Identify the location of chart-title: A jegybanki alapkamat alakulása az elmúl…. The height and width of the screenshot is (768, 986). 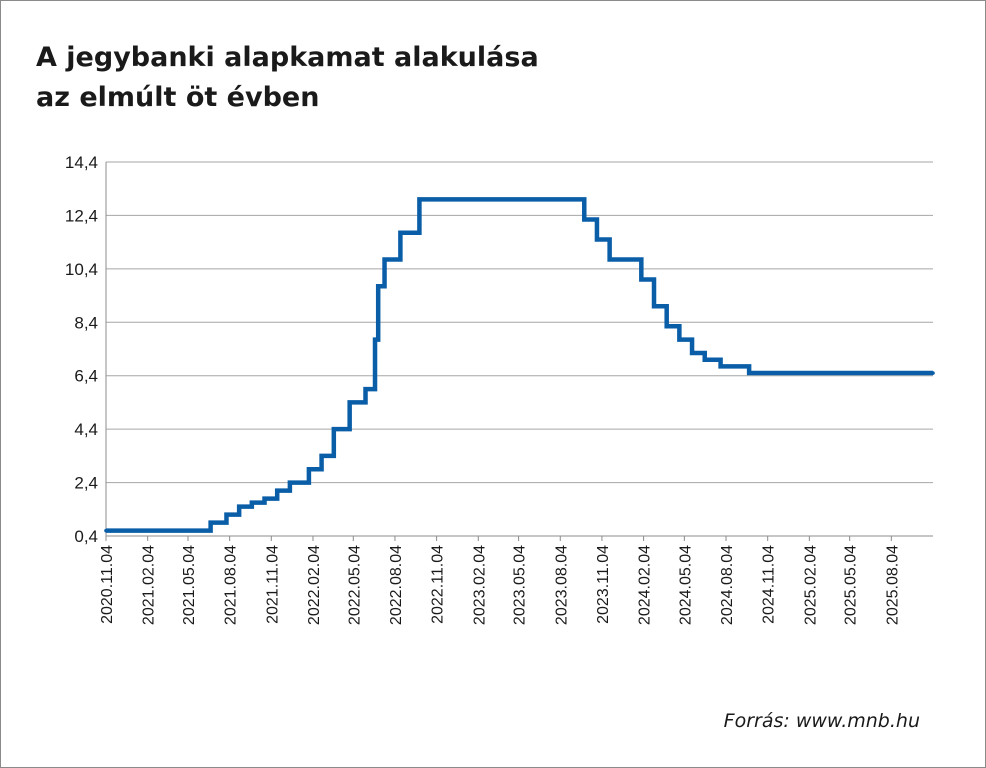
(287, 78).